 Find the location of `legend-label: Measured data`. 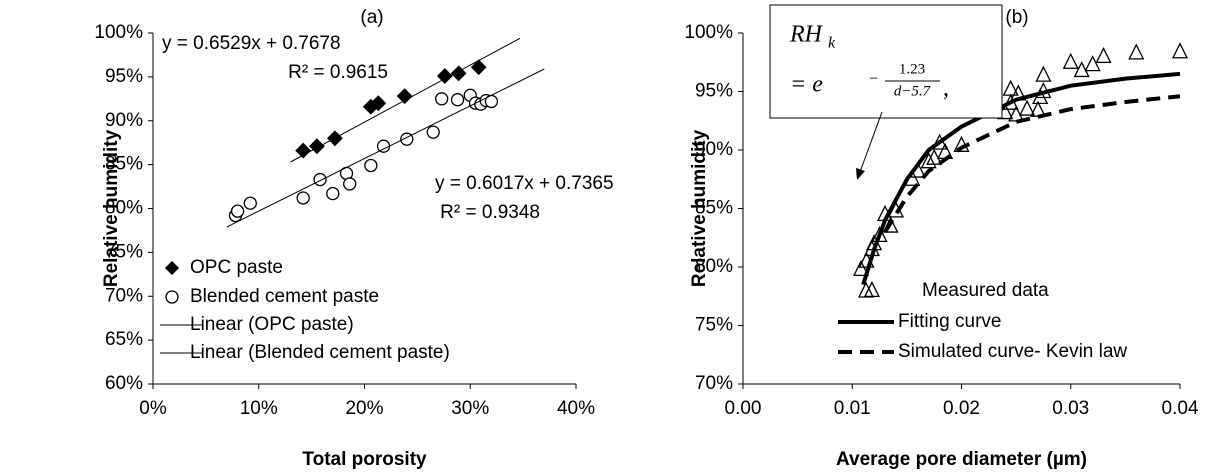

legend-label: Measured data is located at coordinates (985, 290).